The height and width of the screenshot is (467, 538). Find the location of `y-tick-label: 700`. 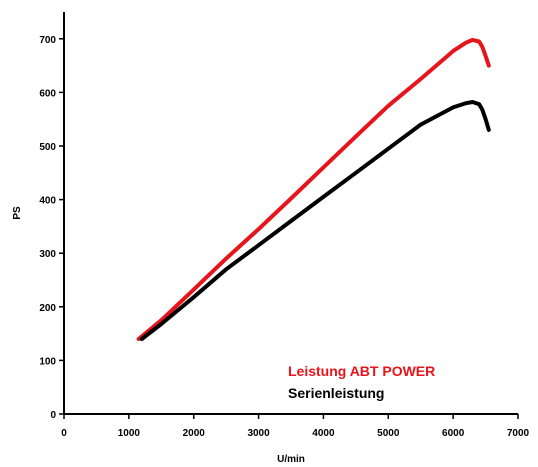

y-tick-label: 700 is located at coordinates (47, 40).